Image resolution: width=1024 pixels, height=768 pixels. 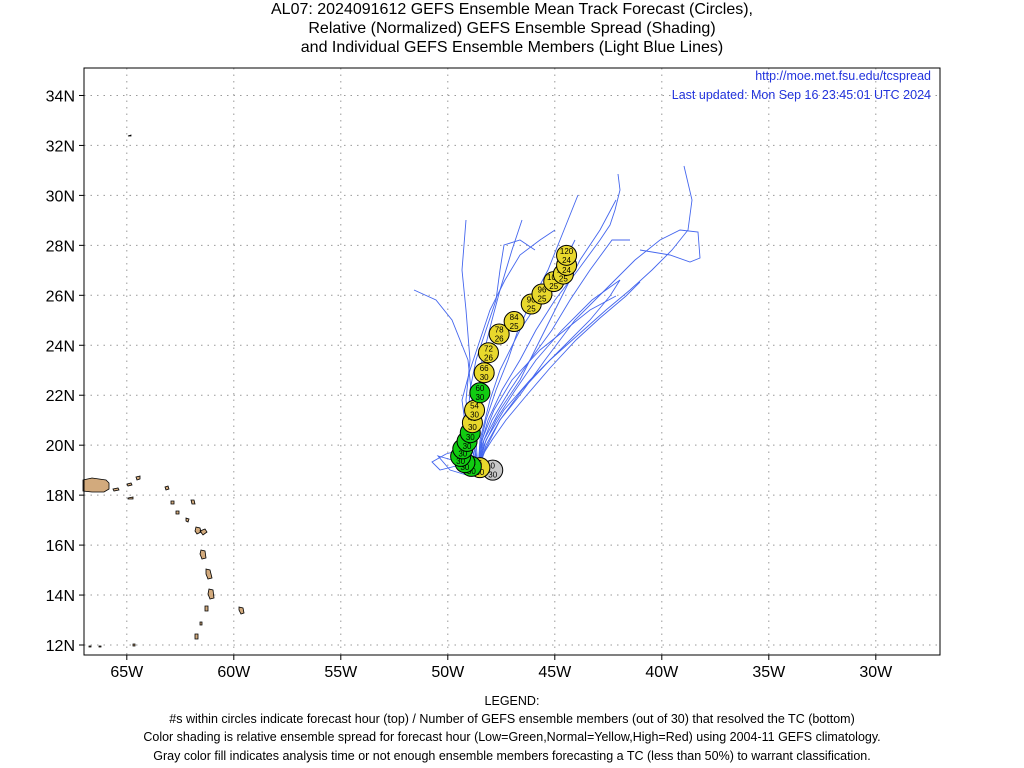 What do you see at coordinates (126, 487) in the screenshot?
I see `virgin-islands` at bounding box center [126, 487].